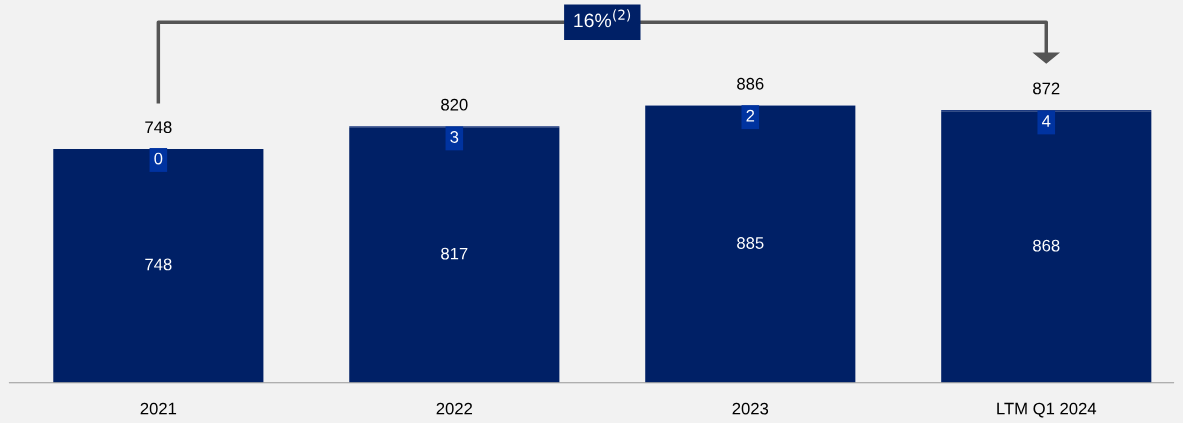 Image resolution: width=1183 pixels, height=423 pixels. What do you see at coordinates (1046, 88) in the screenshot?
I see `total-label: 872` at bounding box center [1046, 88].